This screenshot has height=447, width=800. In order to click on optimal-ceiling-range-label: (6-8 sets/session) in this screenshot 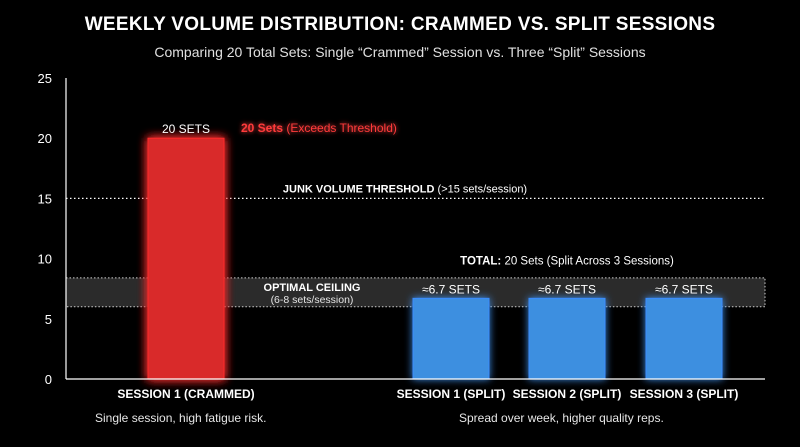, I will do `click(312, 300)`.